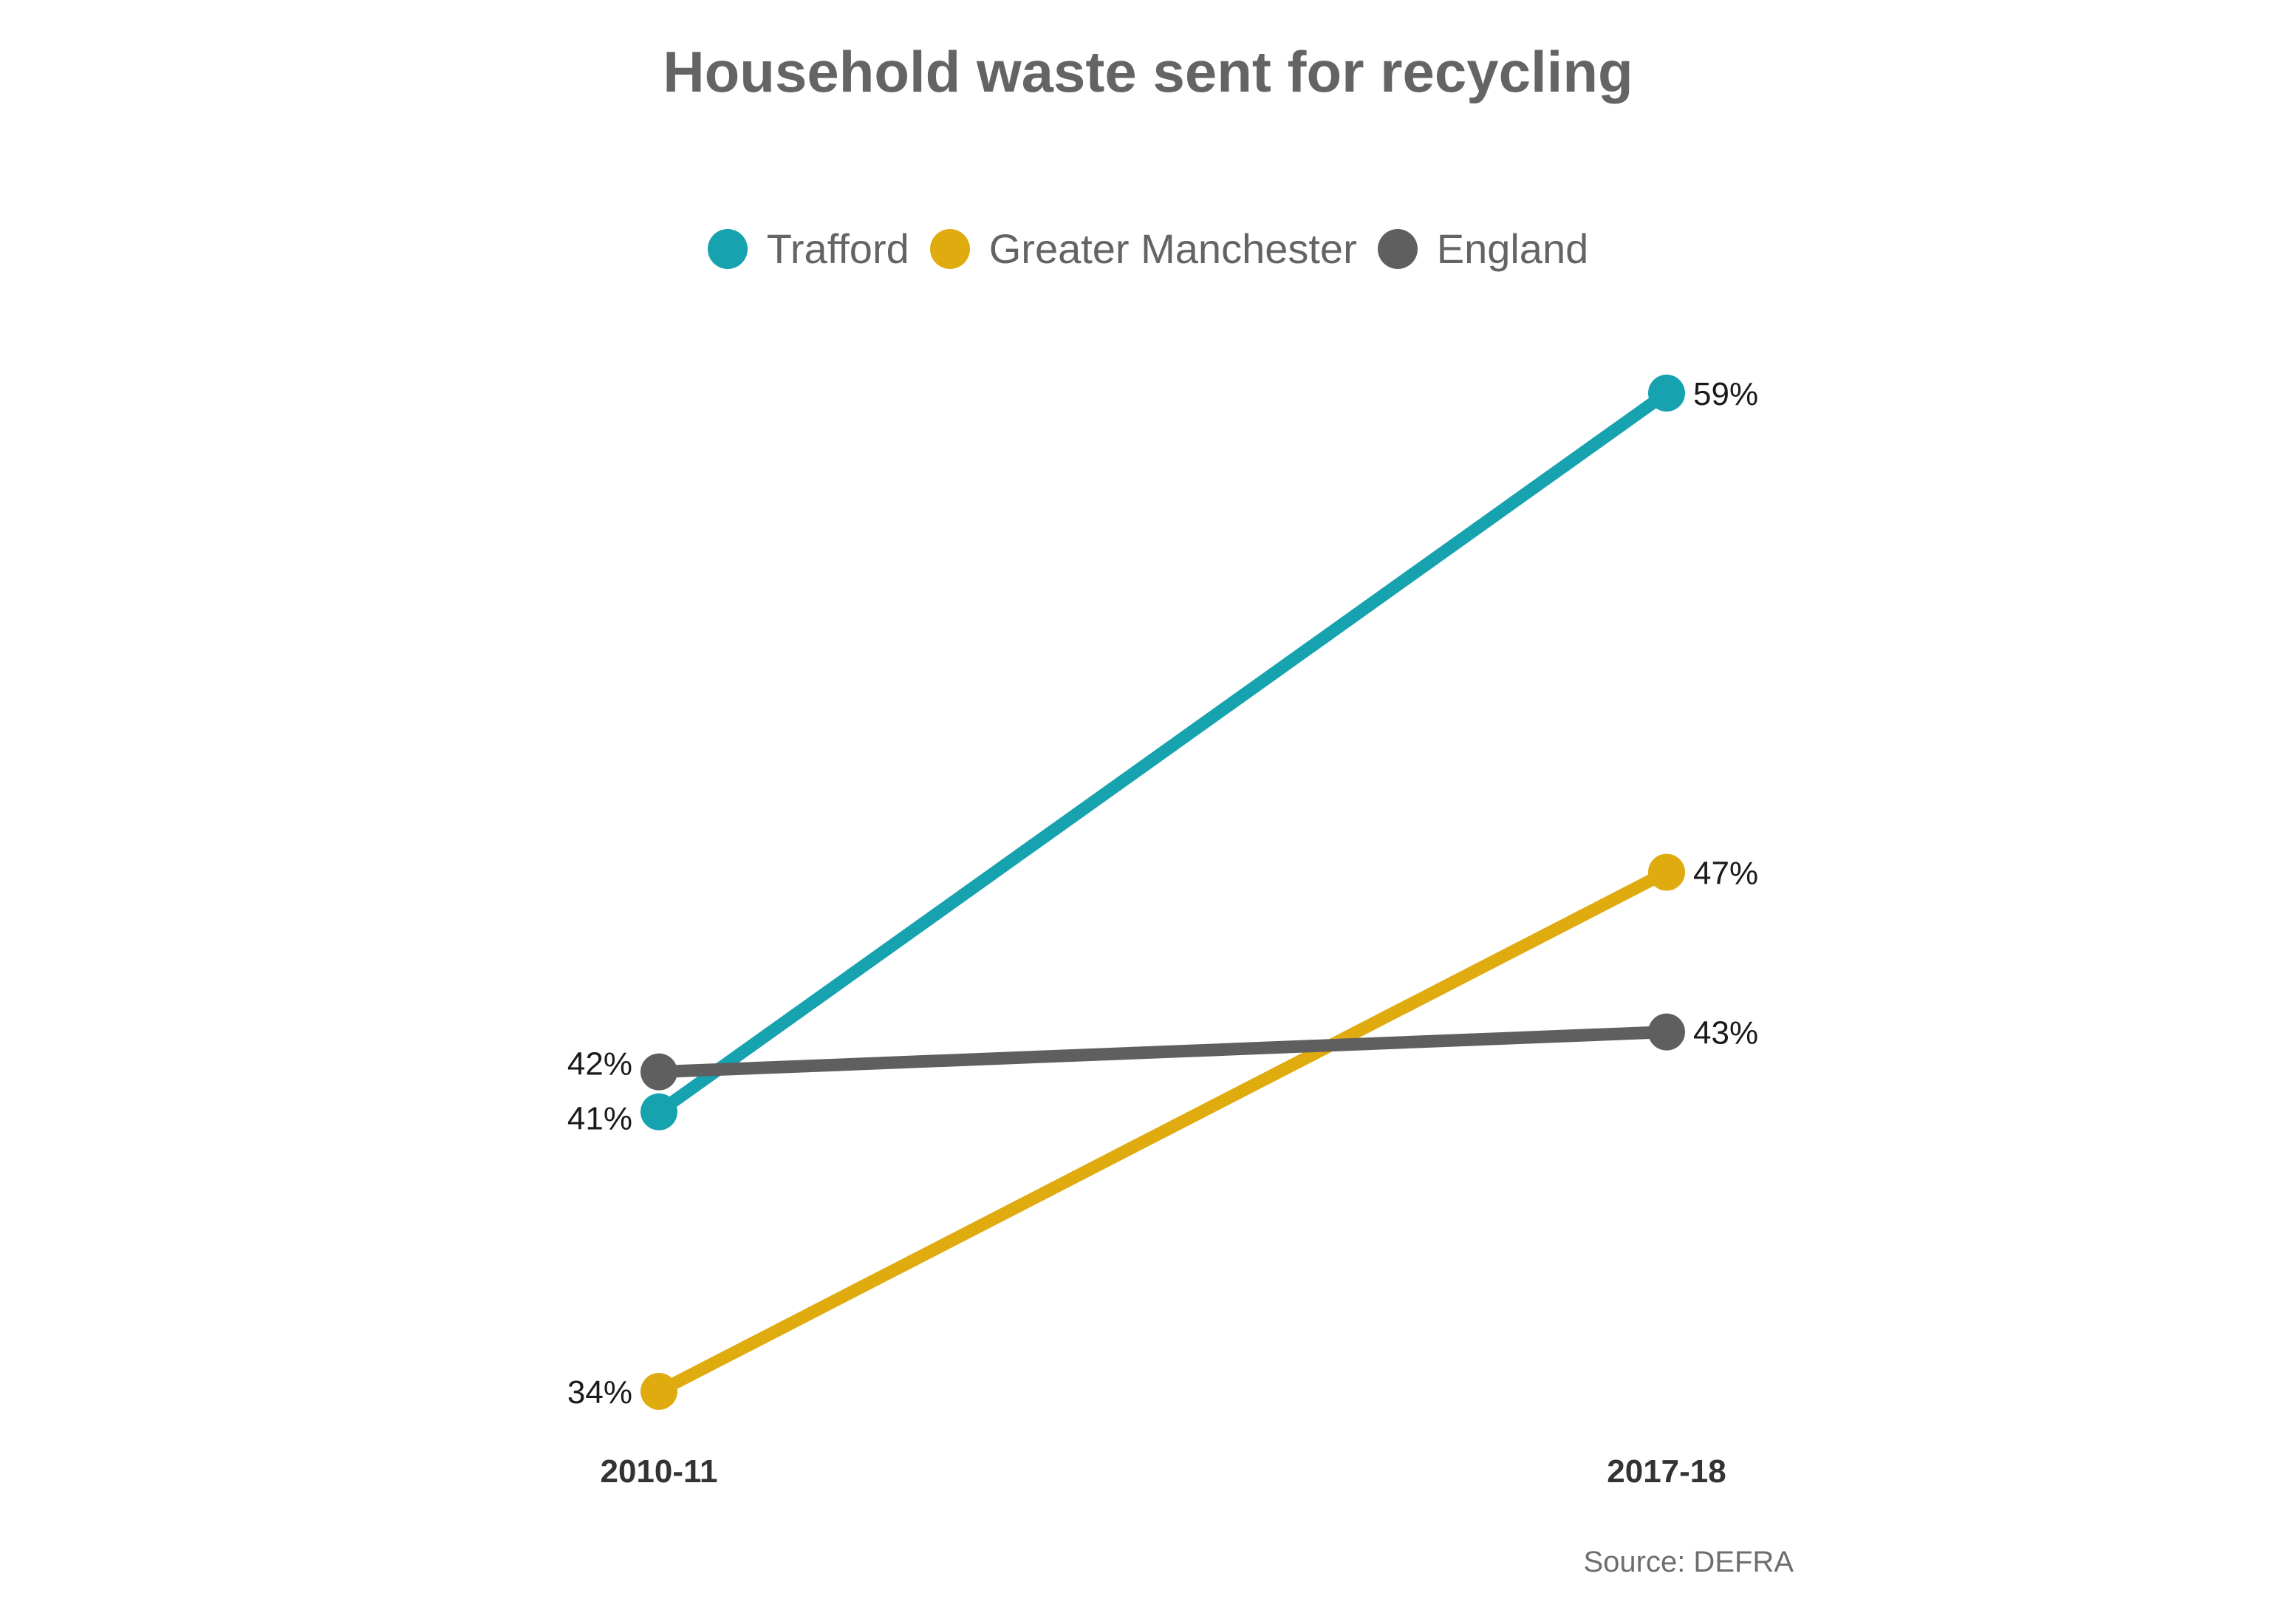 The height and width of the screenshot is (1613, 2296). Describe the element at coordinates (837, 248) in the screenshot. I see `legend-label-trafford: Trafford` at that location.